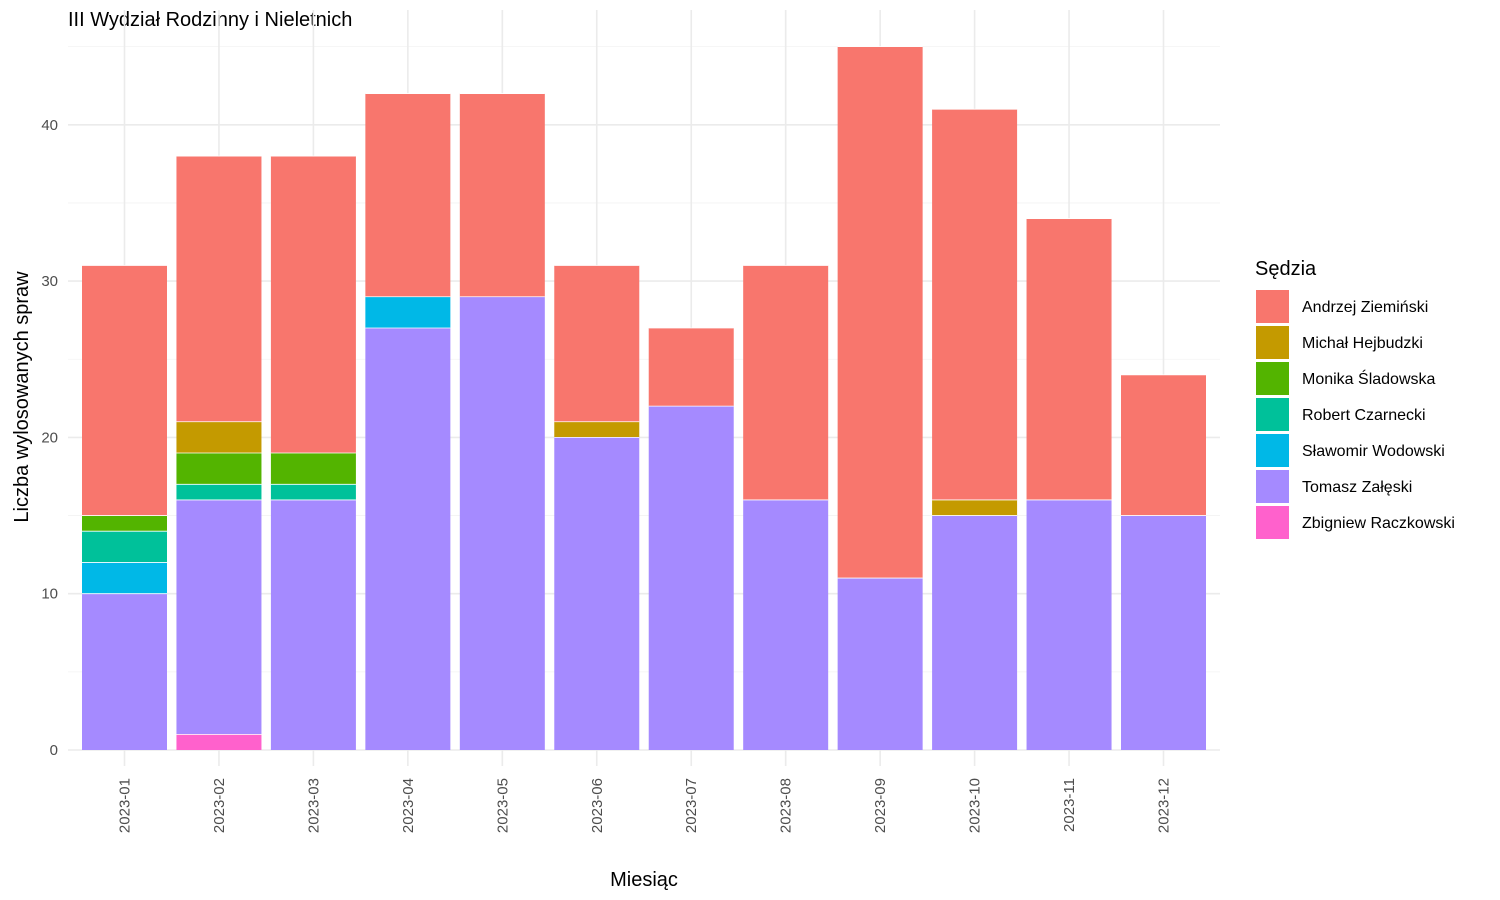 This screenshot has width=1500, height=900. I want to click on legend-title: Sędzia, so click(1286, 269).